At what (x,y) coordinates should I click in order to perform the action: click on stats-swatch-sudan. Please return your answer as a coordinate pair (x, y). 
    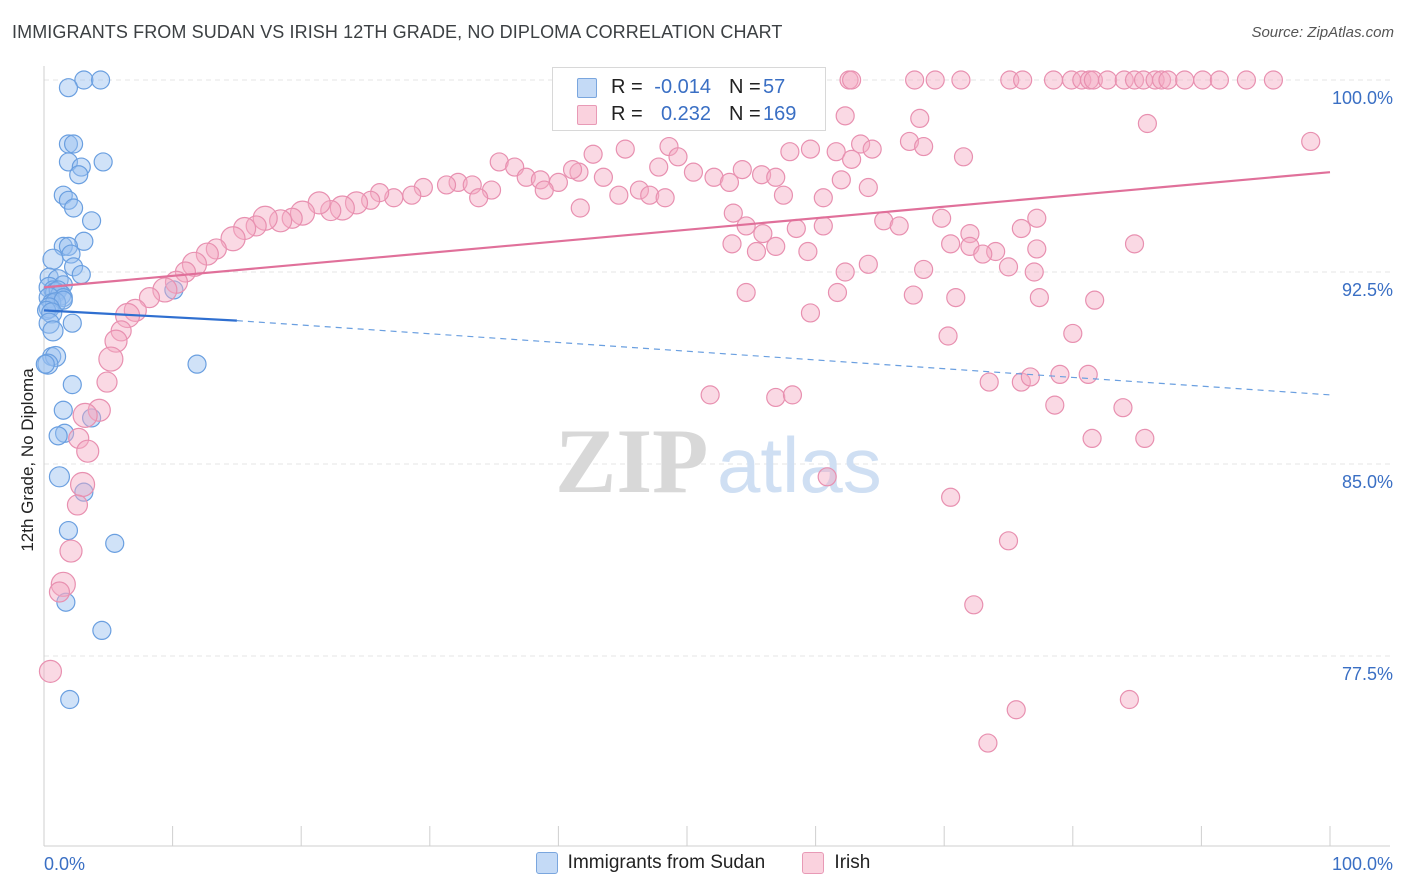
    Looking at the image, I should click on (587, 88).